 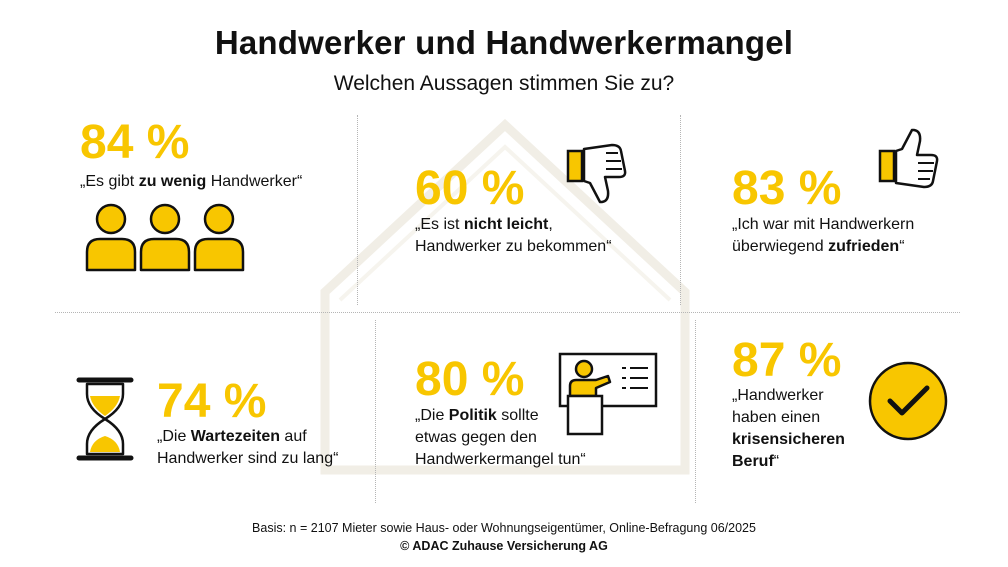 What do you see at coordinates (680, 210) in the screenshot?
I see `divider-vertical-top-right` at bounding box center [680, 210].